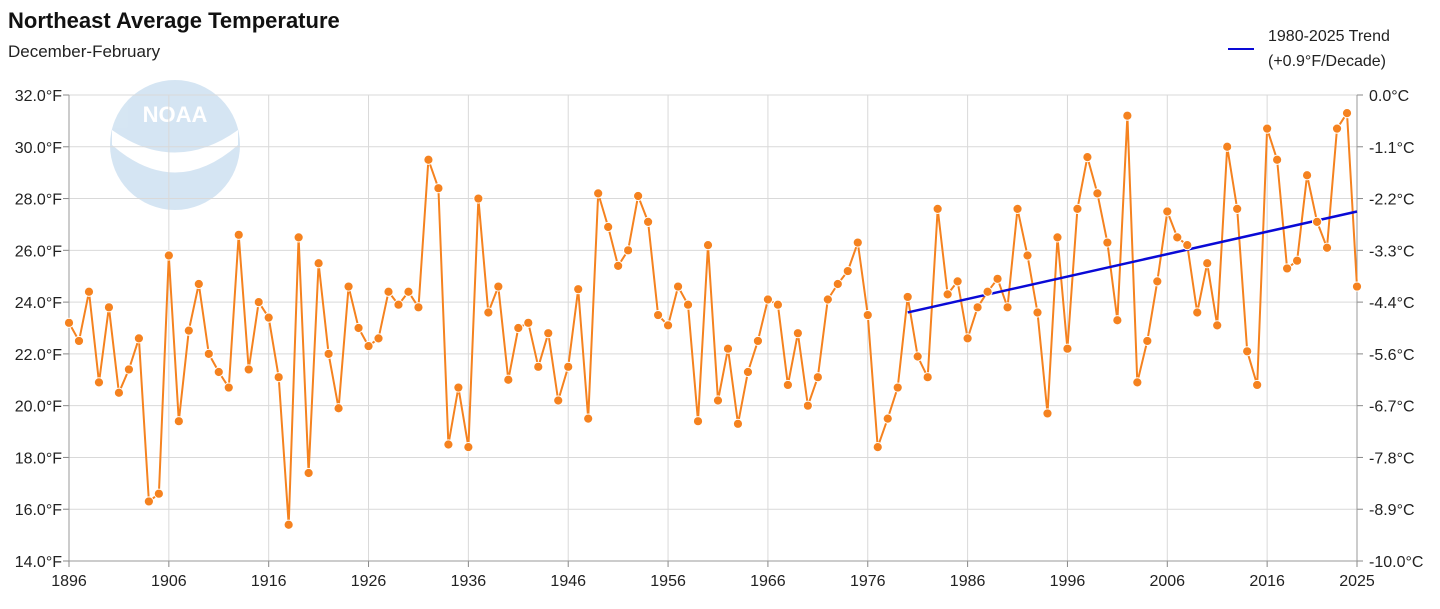 The image size is (1440, 609). What do you see at coordinates (84, 51) in the screenshot?
I see `chart-subtitle: December-February` at bounding box center [84, 51].